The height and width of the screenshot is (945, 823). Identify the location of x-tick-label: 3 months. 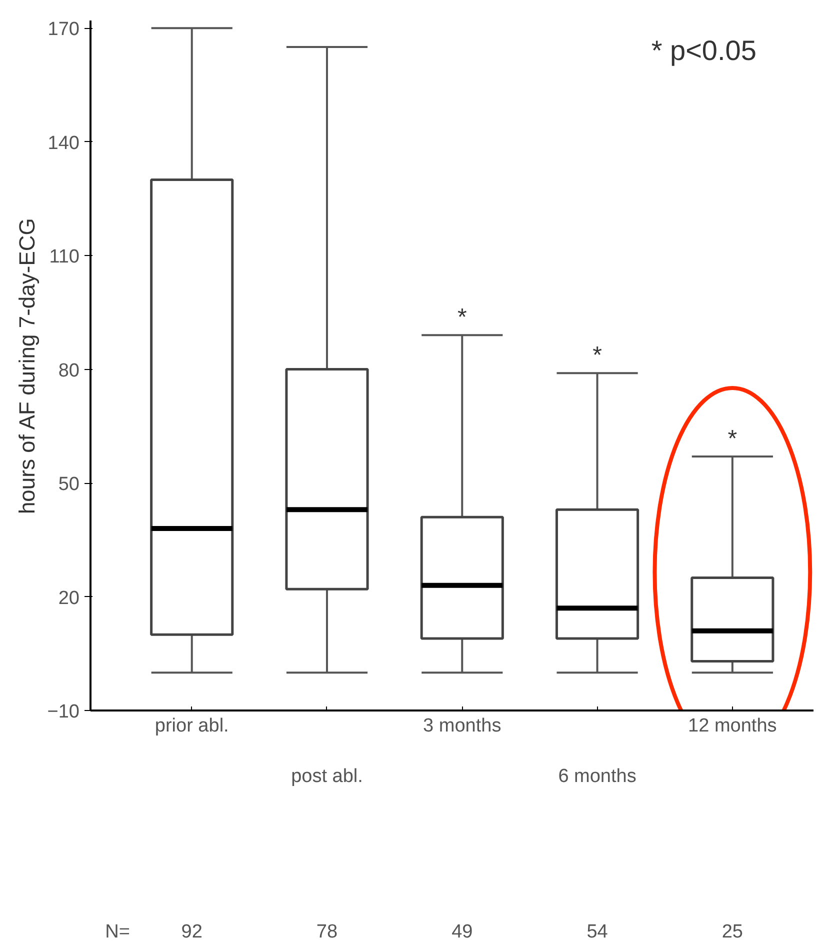
(462, 726).